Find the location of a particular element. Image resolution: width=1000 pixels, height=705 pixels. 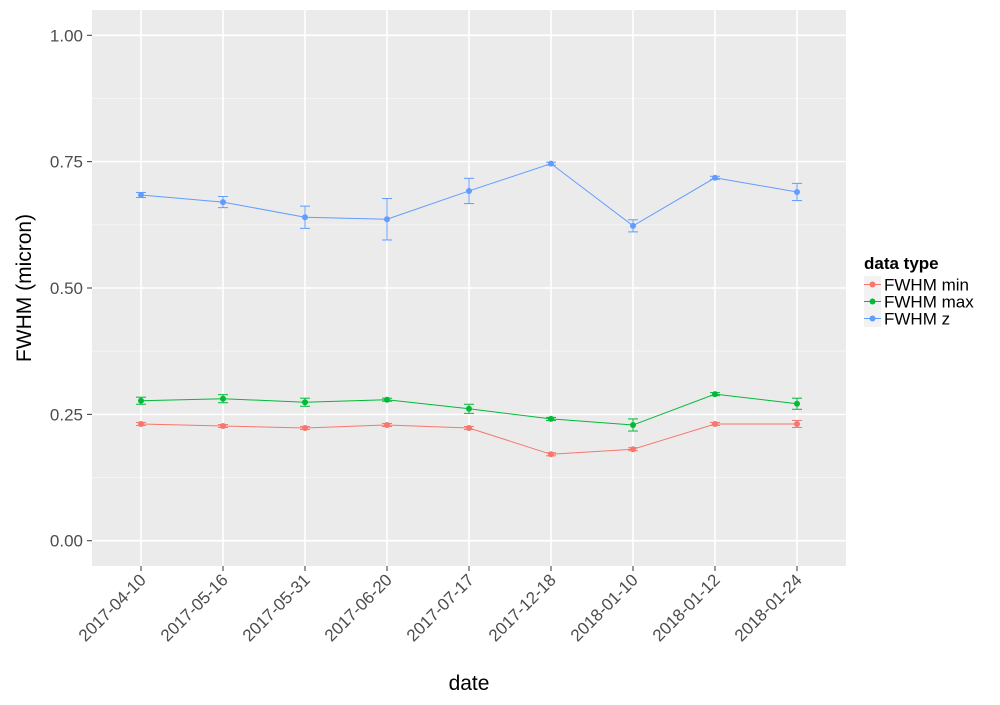

legend-label: FWHM z is located at coordinates (917, 319).